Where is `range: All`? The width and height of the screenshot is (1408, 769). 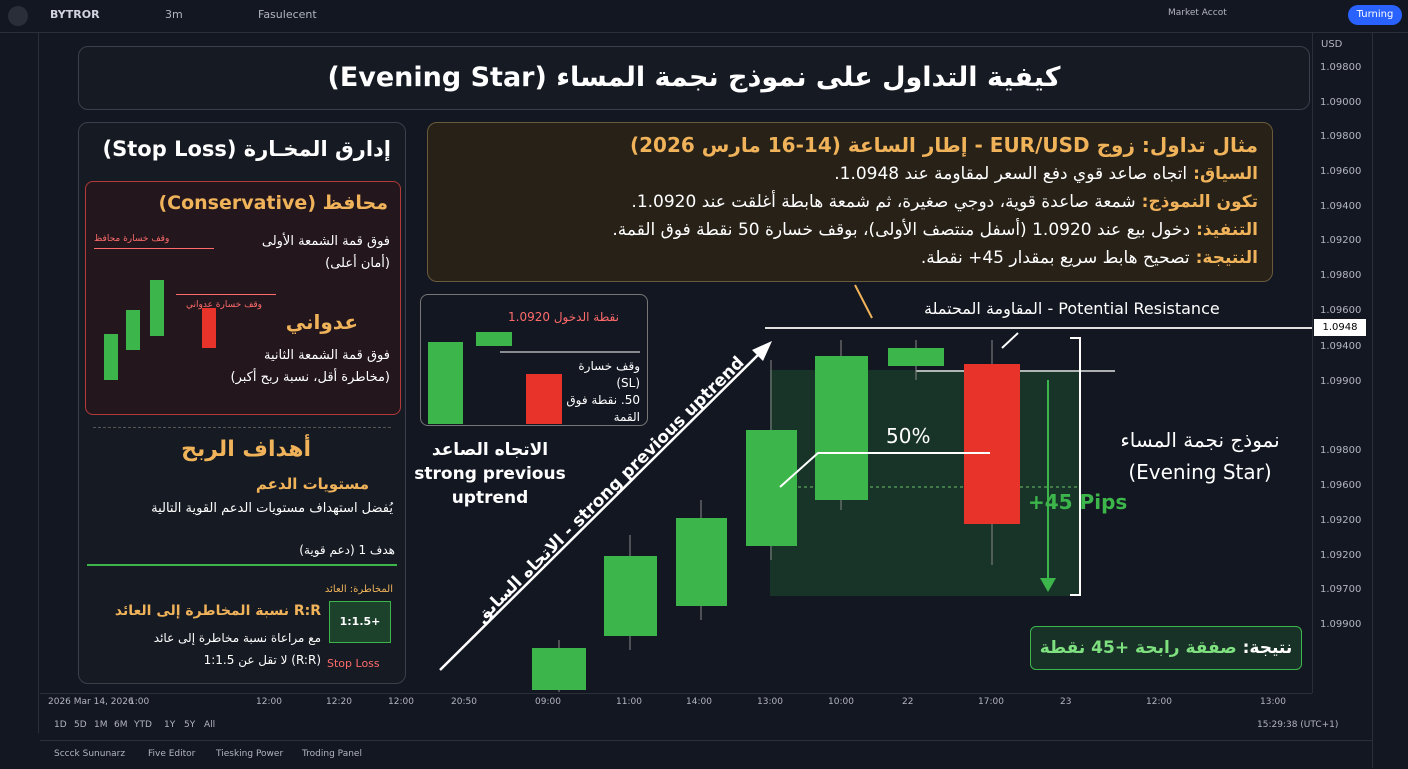
range: All is located at coordinates (210, 725).